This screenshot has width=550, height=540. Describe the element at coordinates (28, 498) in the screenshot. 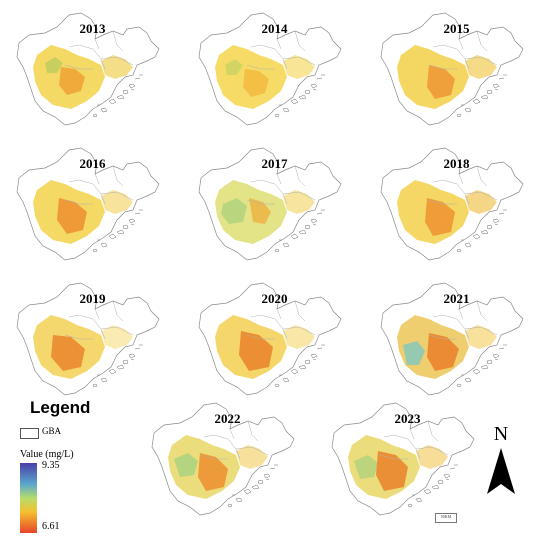

I see `color-ramp` at that location.